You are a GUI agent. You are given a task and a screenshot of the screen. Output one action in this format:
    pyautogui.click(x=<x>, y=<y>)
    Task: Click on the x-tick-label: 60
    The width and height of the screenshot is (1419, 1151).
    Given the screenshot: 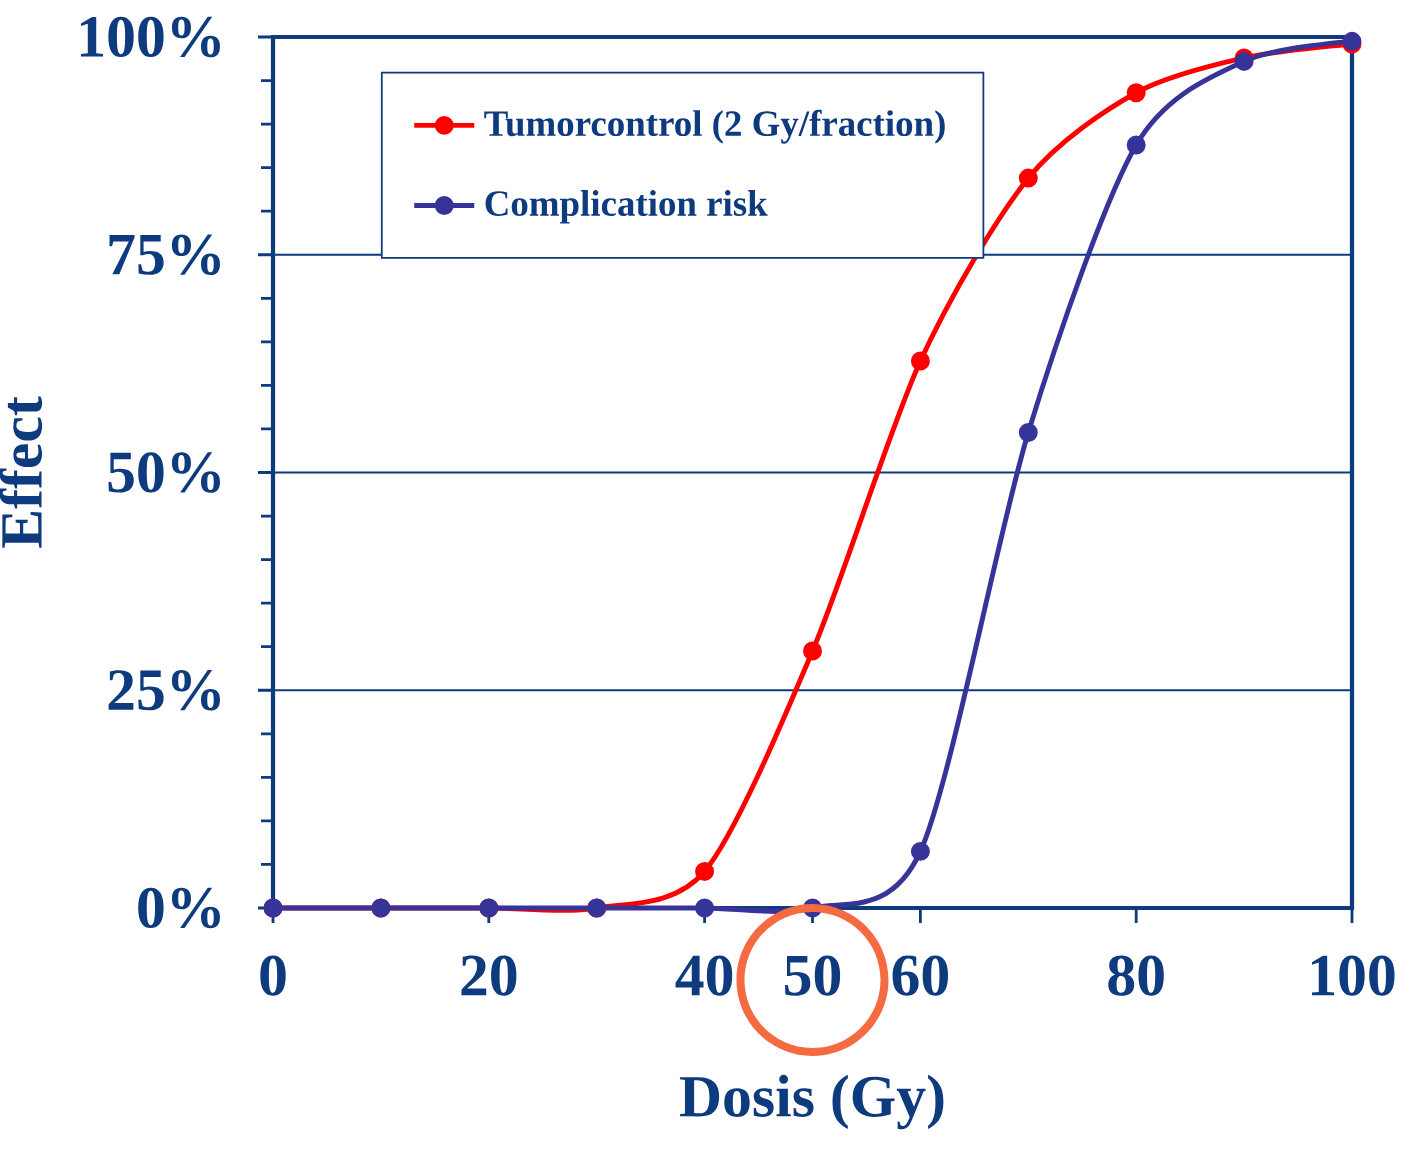 What is the action you would take?
    pyautogui.click(x=920, y=975)
    